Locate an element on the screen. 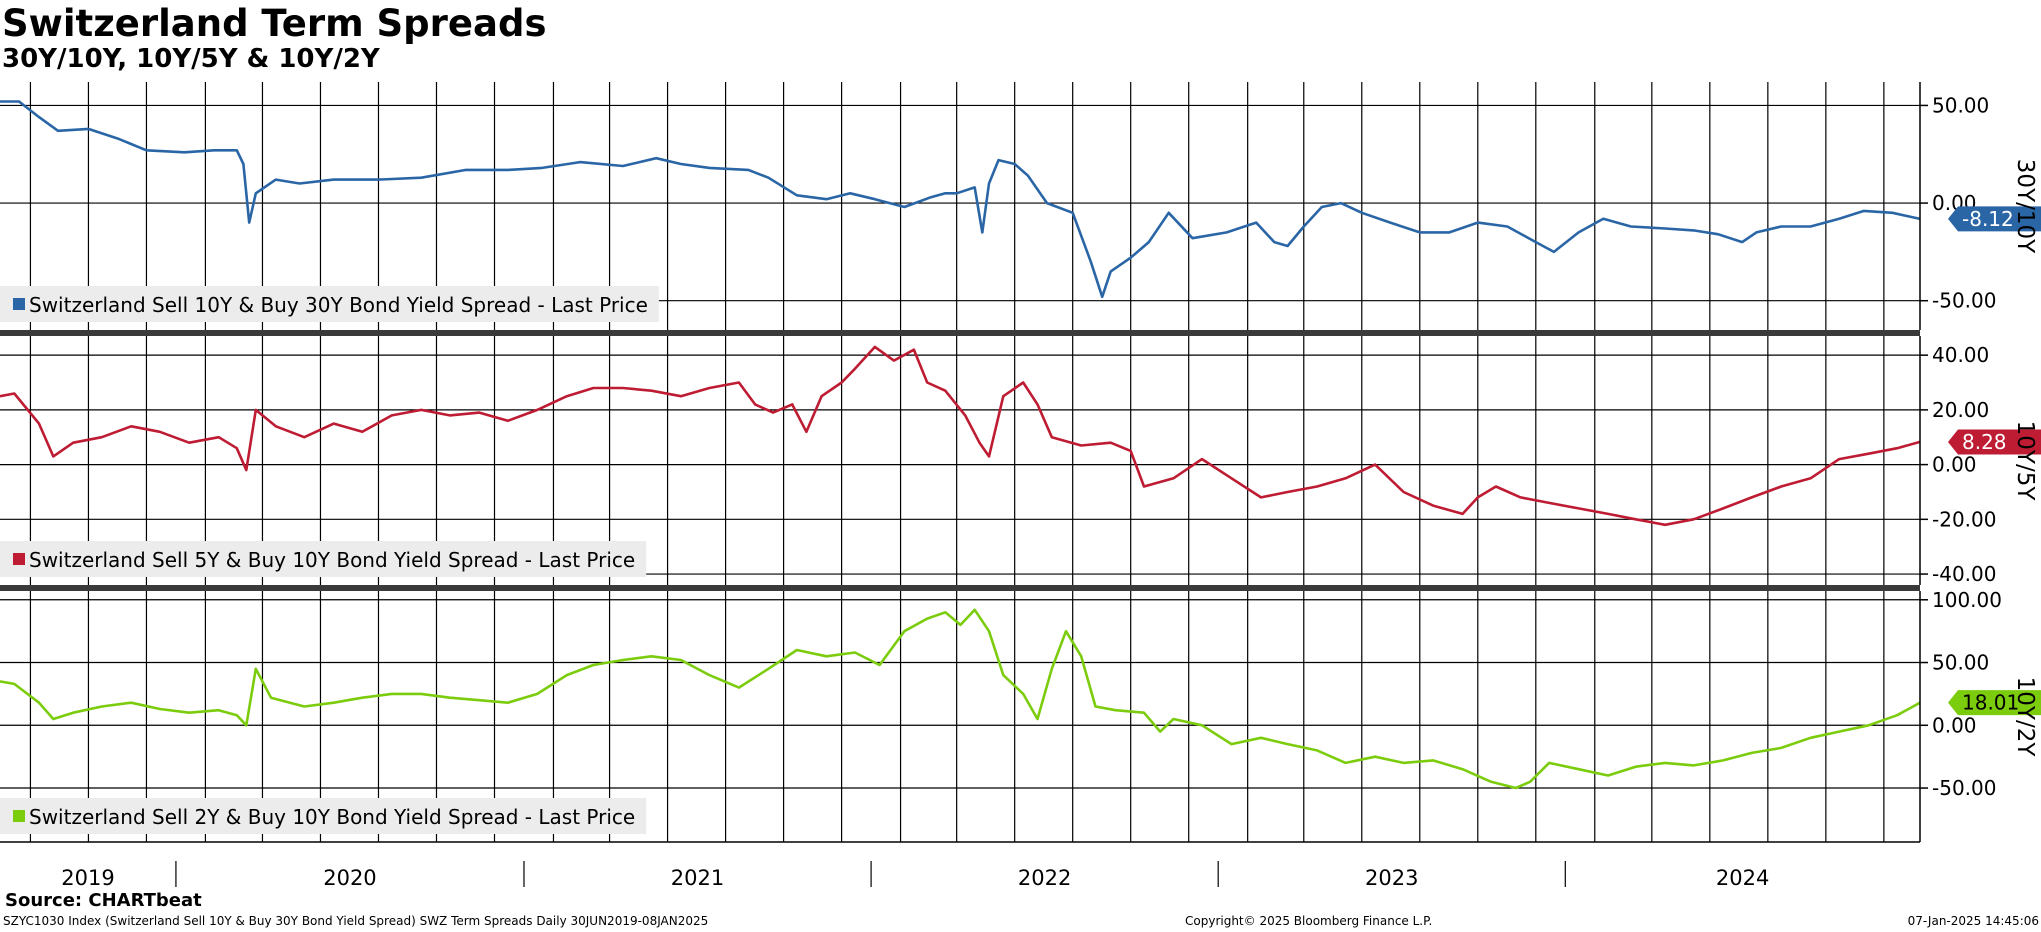 This screenshot has height=932, width=2041. x-tick-label: 2023 is located at coordinates (1391, 878).